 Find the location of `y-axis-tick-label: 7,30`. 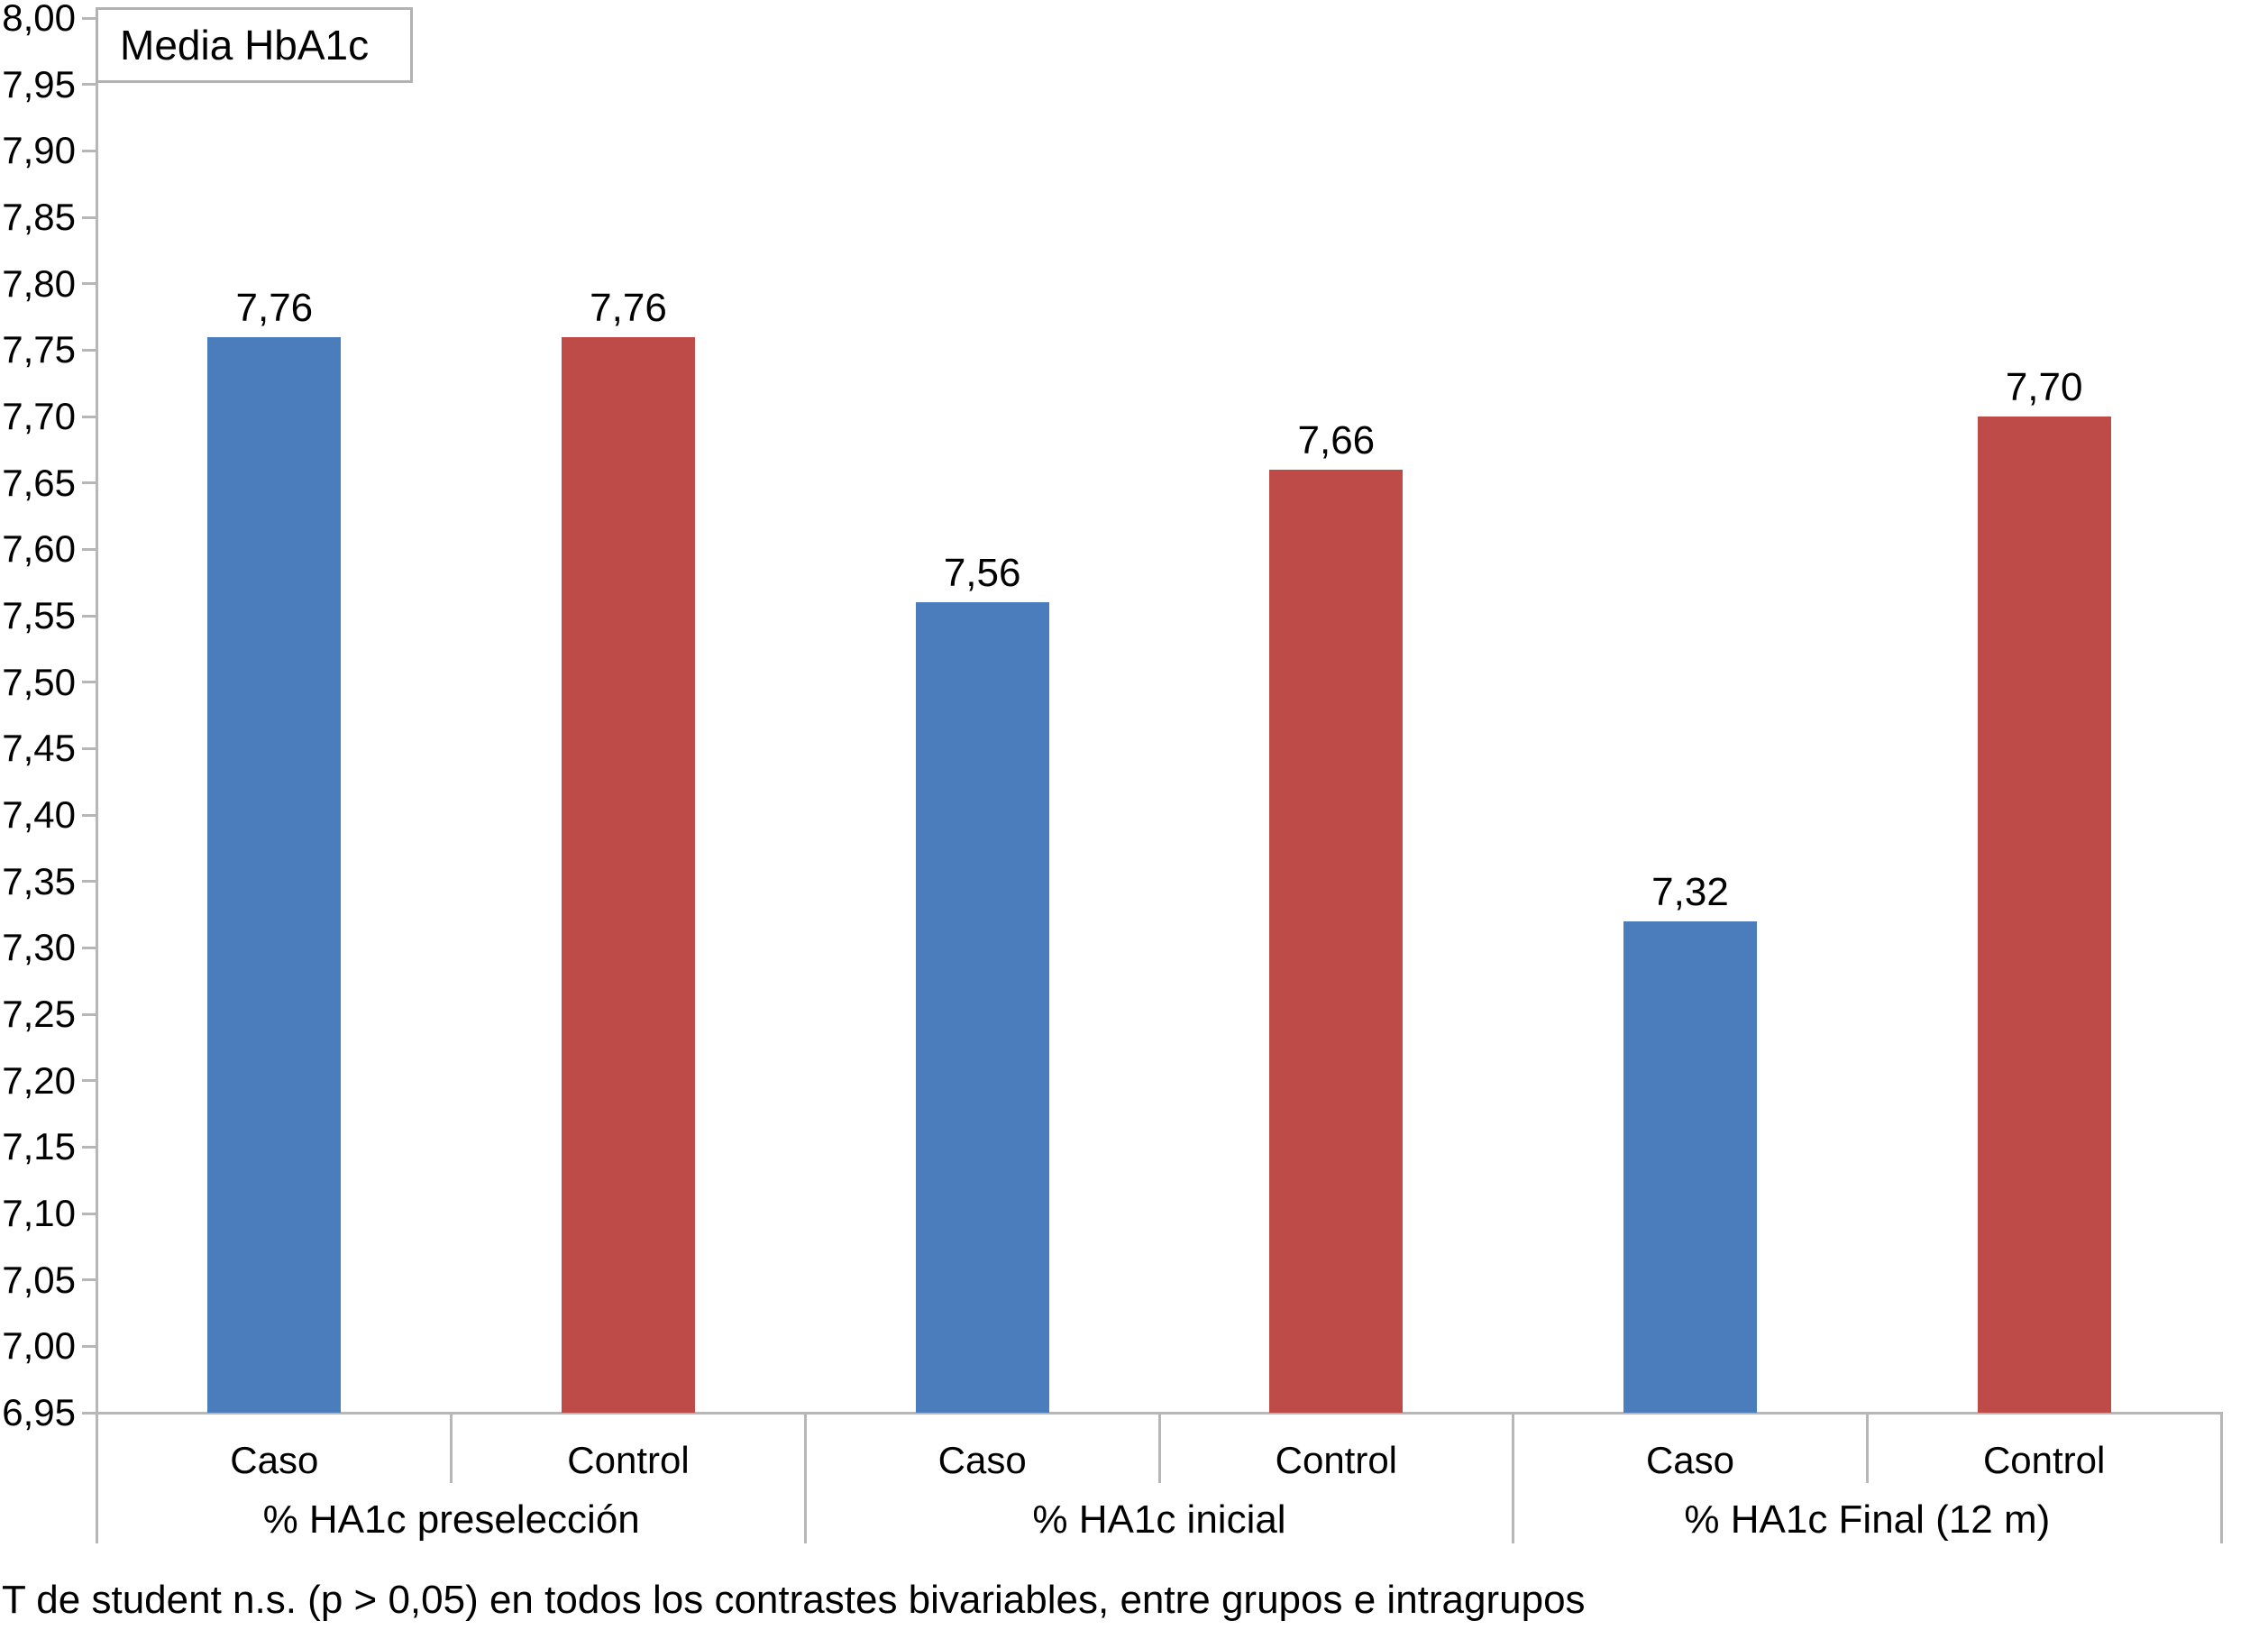

y-axis-tick-label: 7,30 is located at coordinates (39, 948).